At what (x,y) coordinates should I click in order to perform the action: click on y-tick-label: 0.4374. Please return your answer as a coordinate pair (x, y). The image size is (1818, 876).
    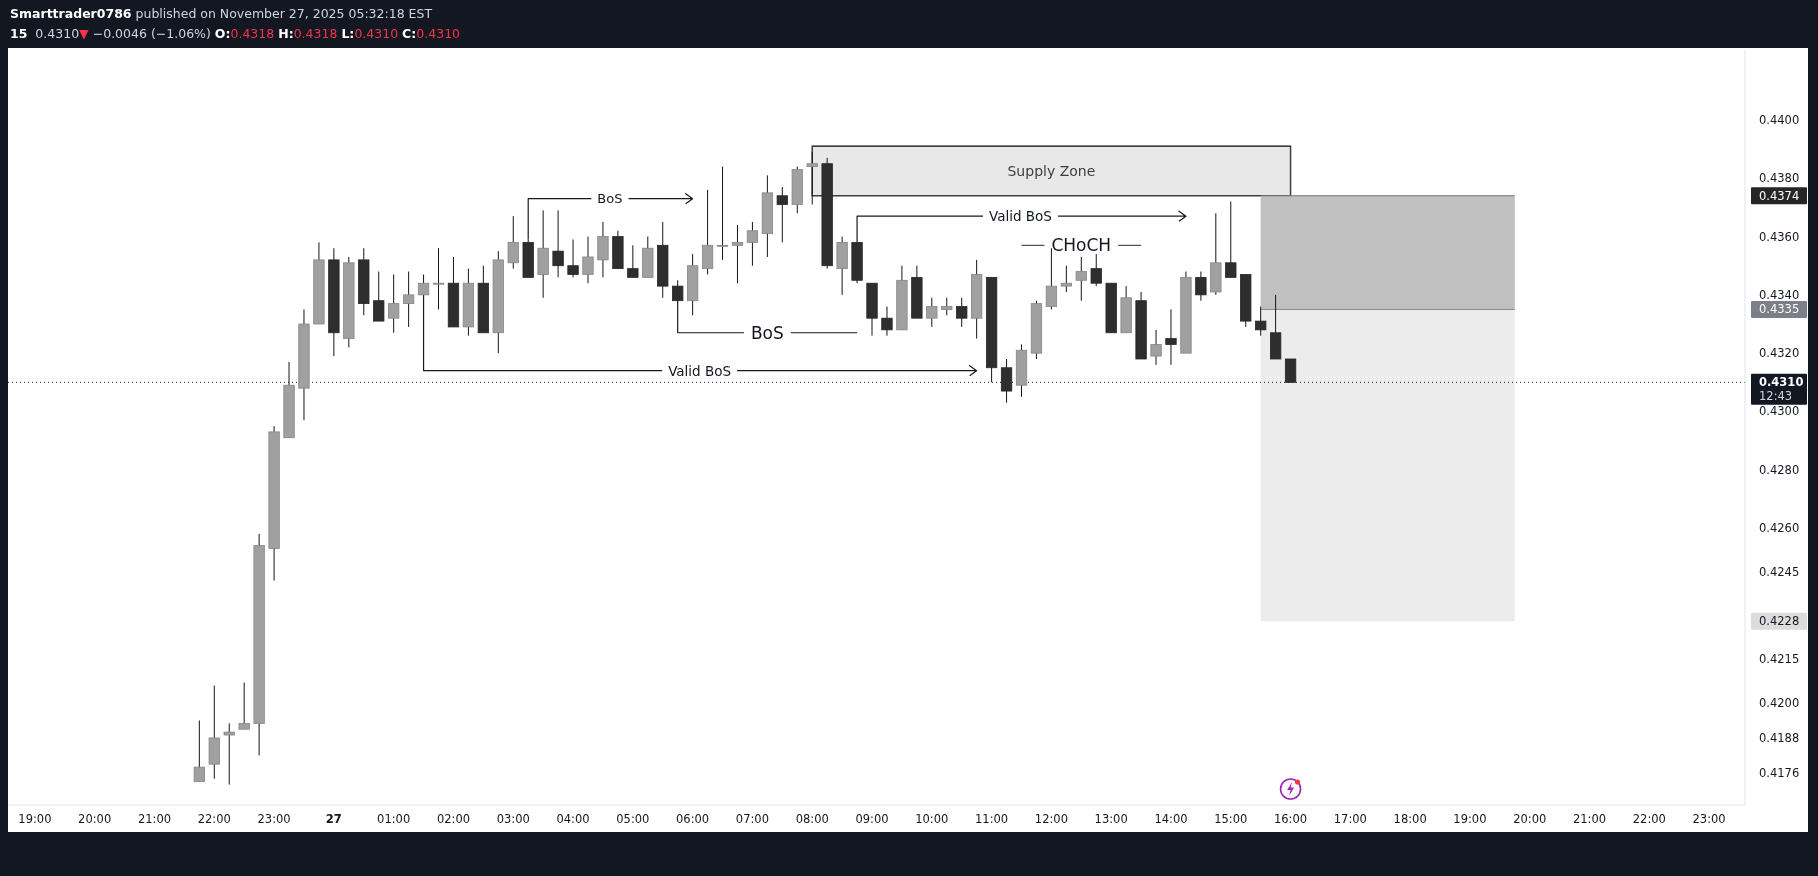
    Looking at the image, I should click on (1779, 195).